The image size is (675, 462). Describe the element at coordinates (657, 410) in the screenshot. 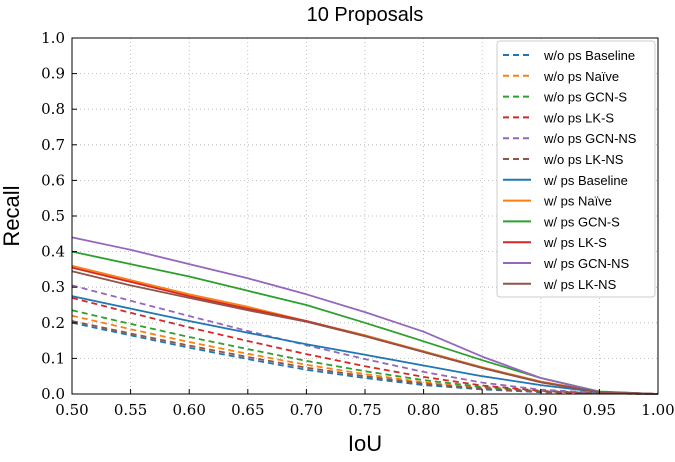

I see `x-tick-label: 1.00` at that location.